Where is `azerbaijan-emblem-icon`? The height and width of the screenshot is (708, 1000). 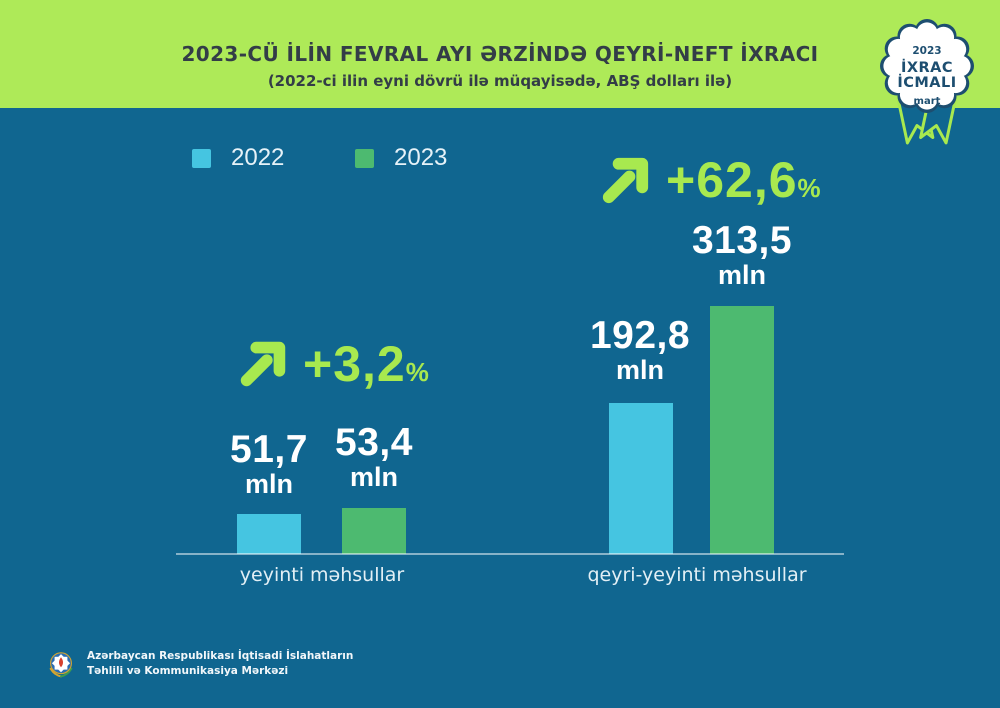
azerbaijan-emblem-icon is located at coordinates (61, 665).